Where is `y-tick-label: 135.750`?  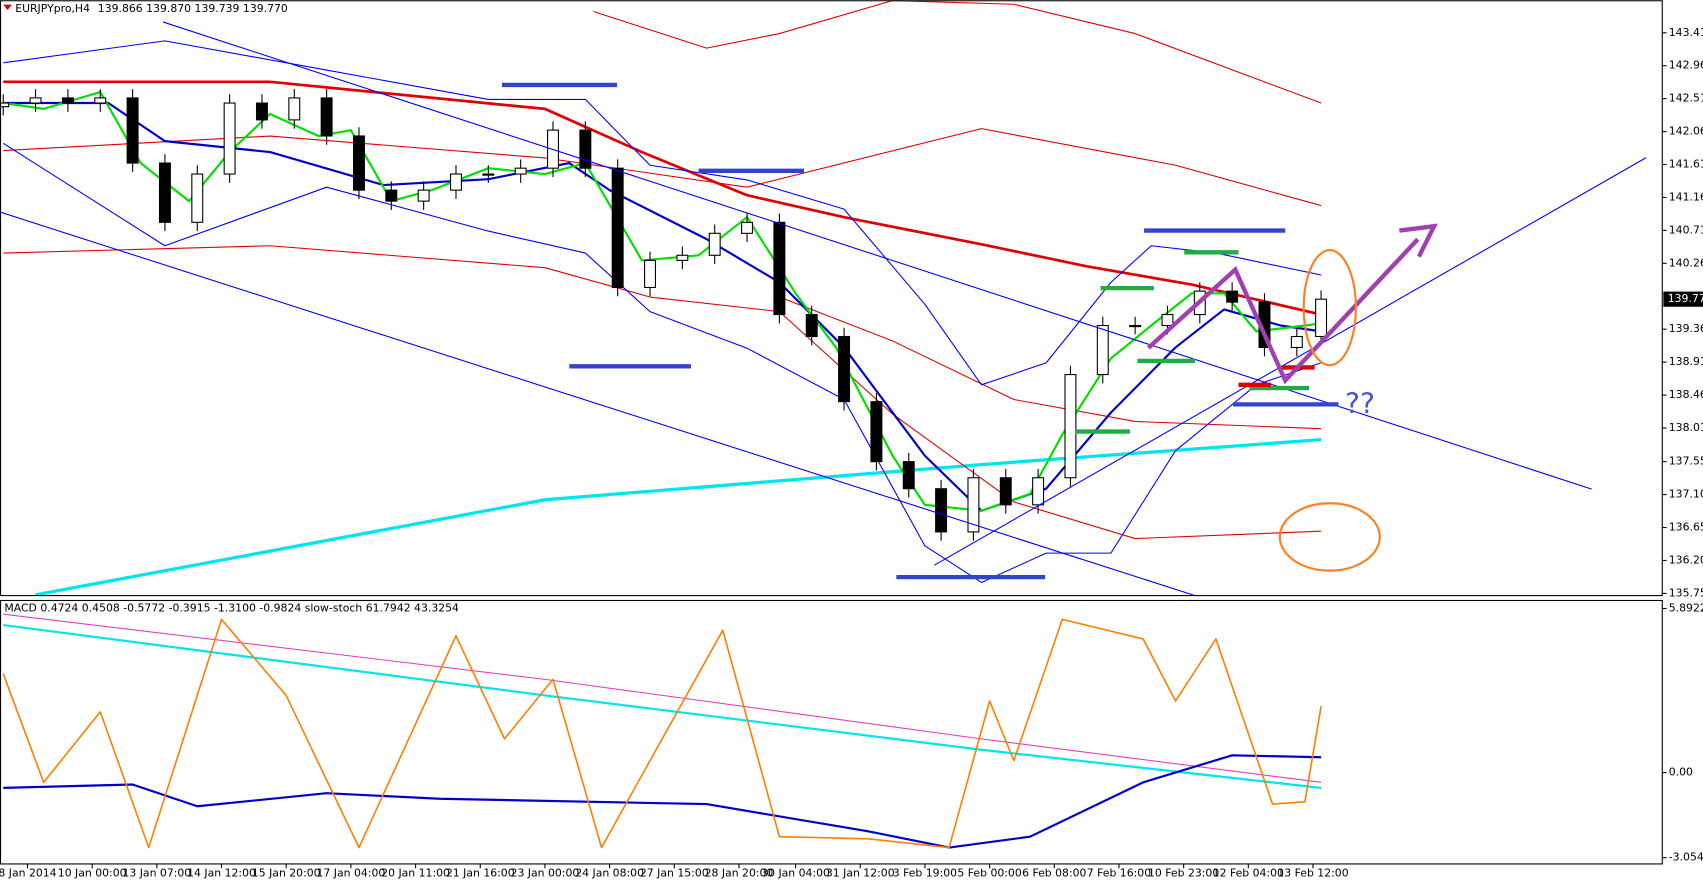 y-tick-label: 135.750 is located at coordinates (1686, 592).